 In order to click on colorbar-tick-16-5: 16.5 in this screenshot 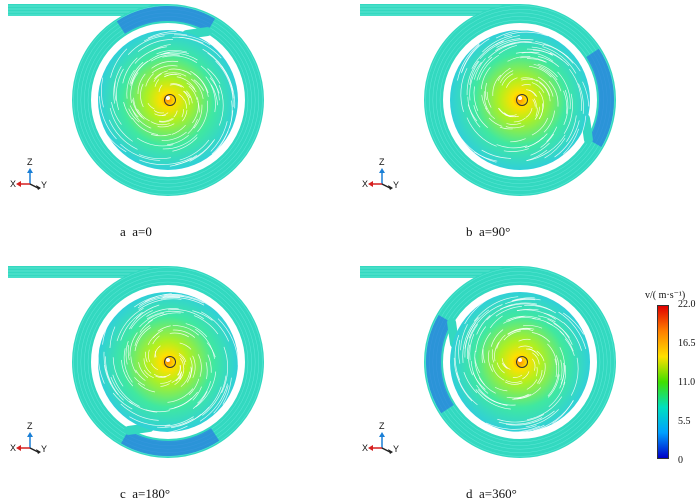, I will do `click(687, 343)`.